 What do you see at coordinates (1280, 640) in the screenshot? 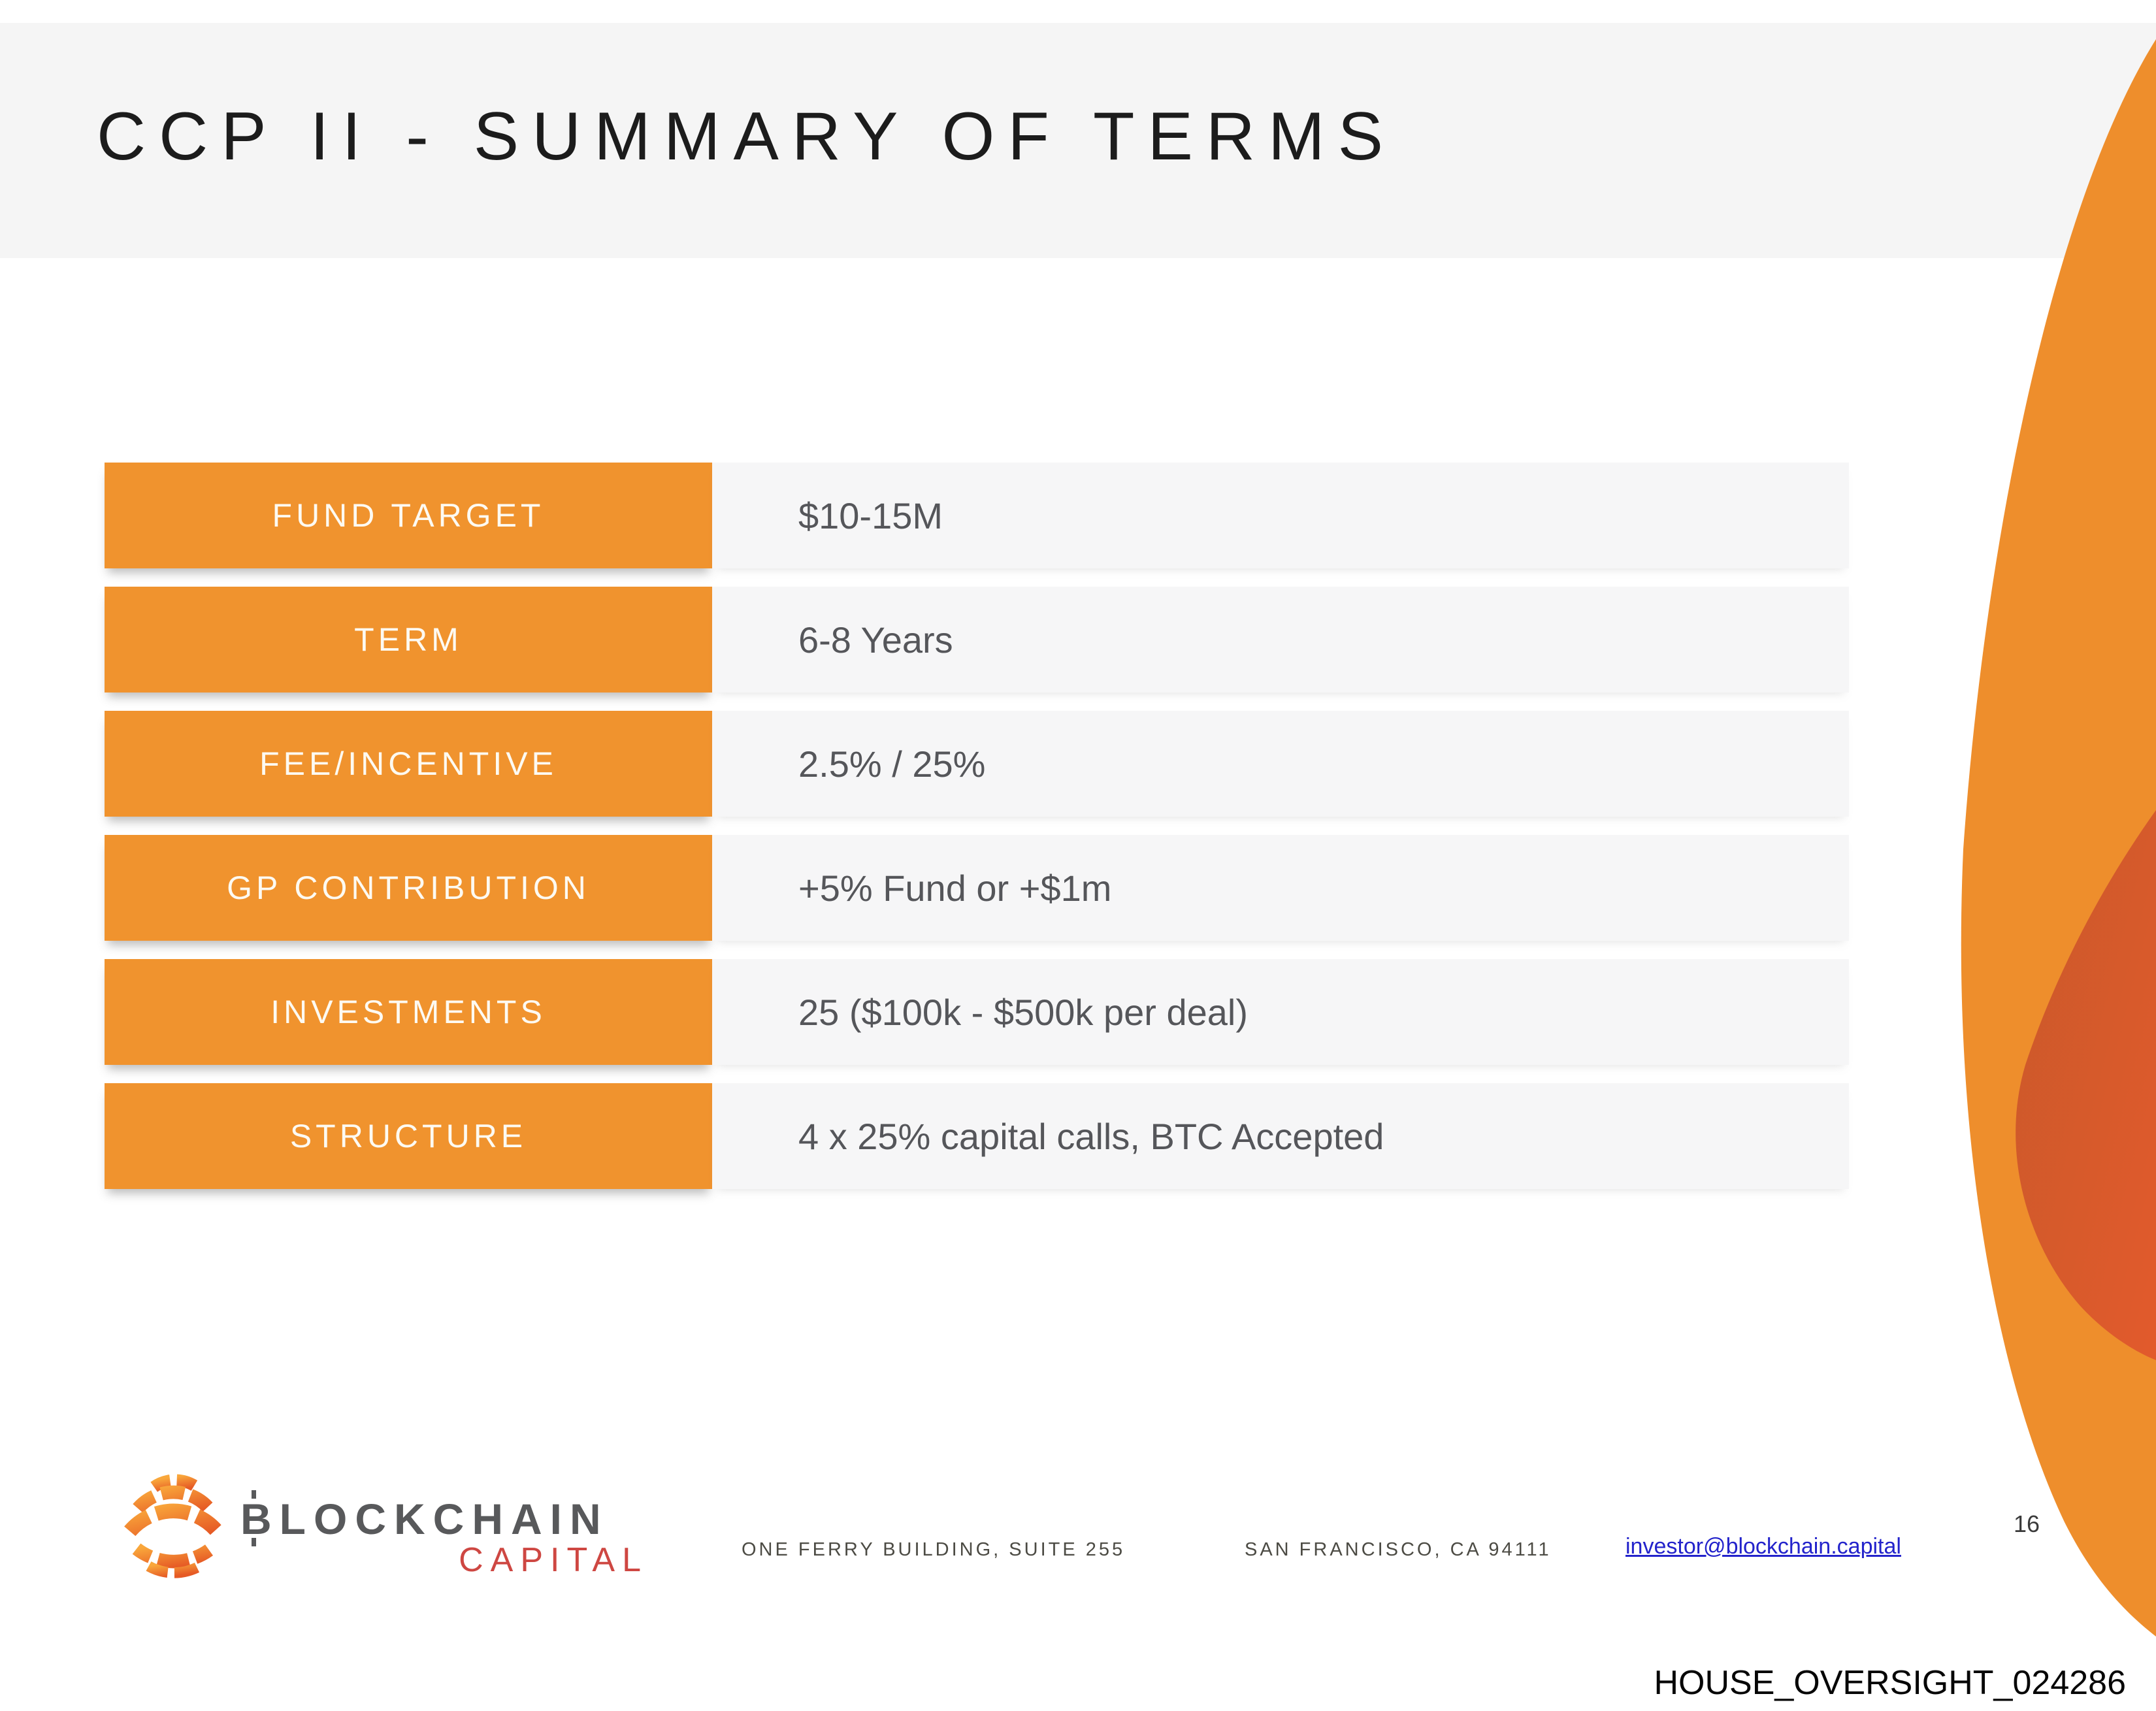
I see `term-value: 6-8 Years` at bounding box center [1280, 640].